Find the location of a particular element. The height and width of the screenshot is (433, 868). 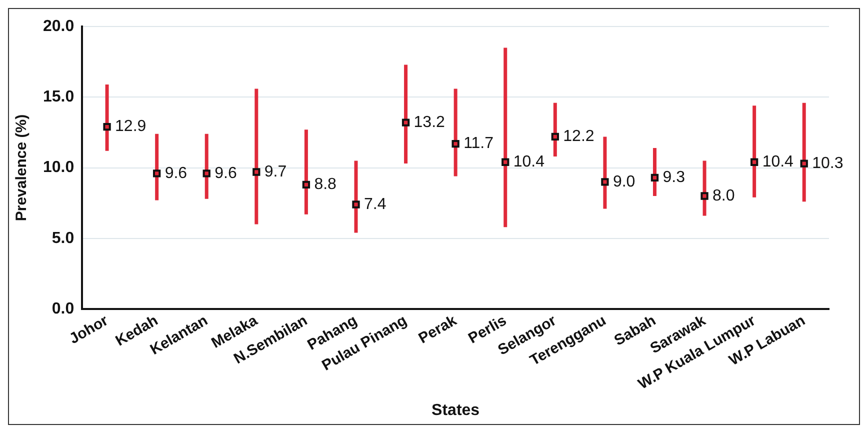

y-axis-title: Prevalence (%) is located at coordinates (21, 168).